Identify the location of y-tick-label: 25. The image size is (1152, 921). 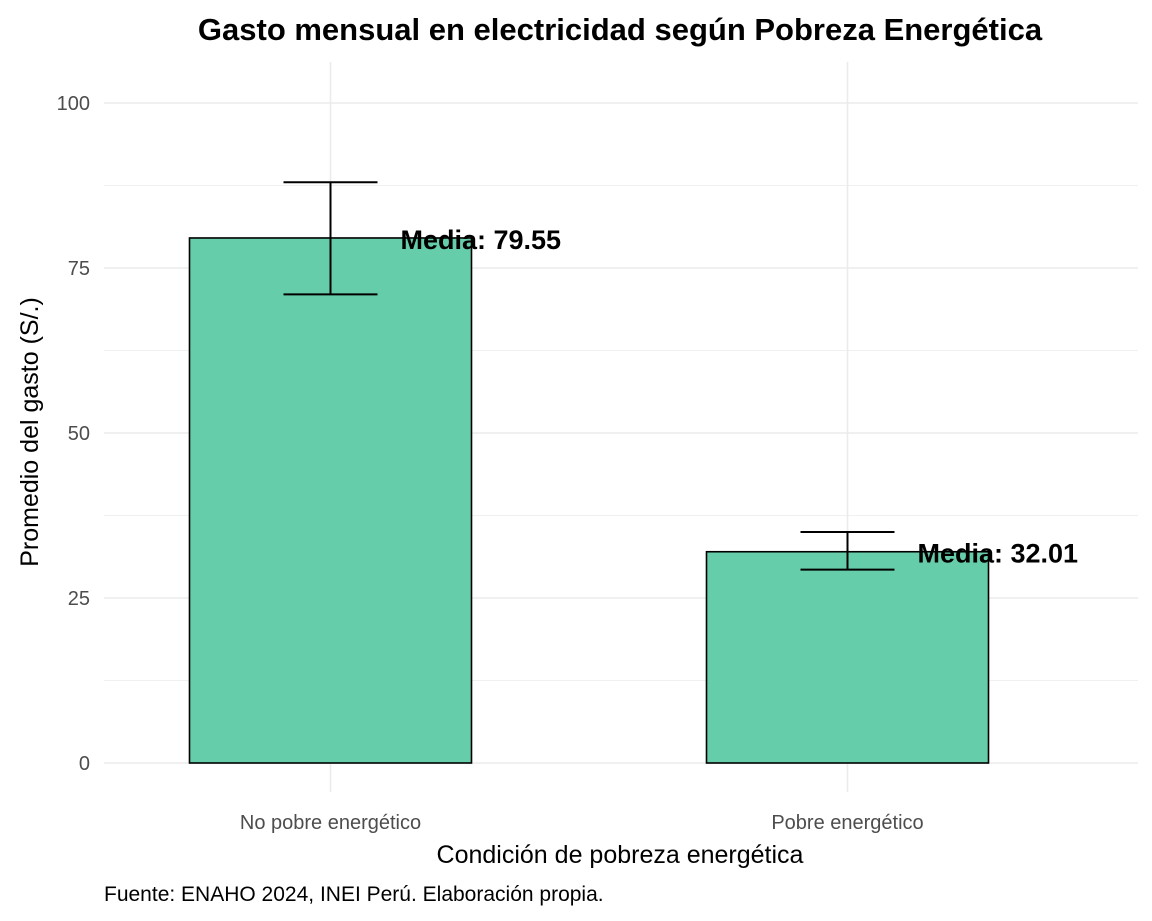
(79, 599).